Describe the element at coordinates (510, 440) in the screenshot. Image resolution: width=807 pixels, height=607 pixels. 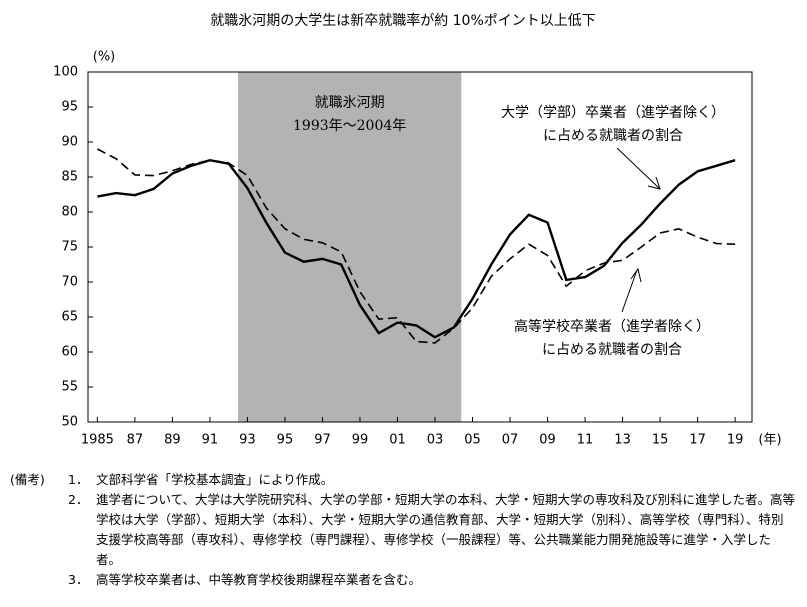
I see `x-tick-label: 07` at that location.